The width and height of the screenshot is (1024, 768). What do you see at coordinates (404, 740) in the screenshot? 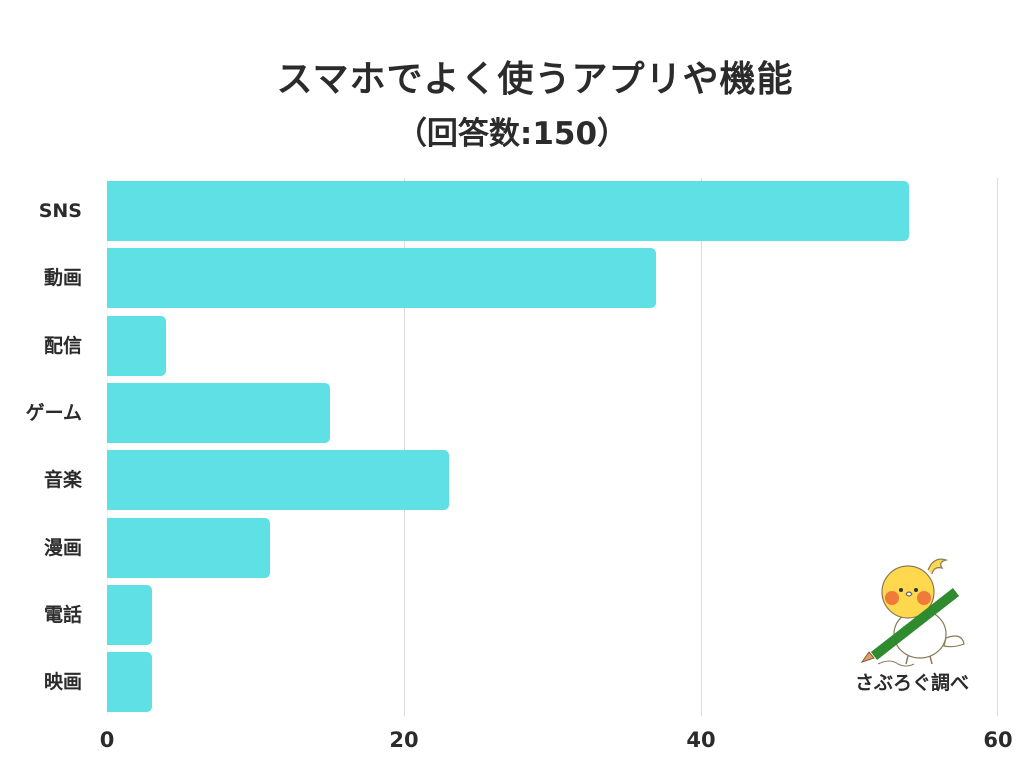
I see `x-tick-20: 20` at bounding box center [404, 740].